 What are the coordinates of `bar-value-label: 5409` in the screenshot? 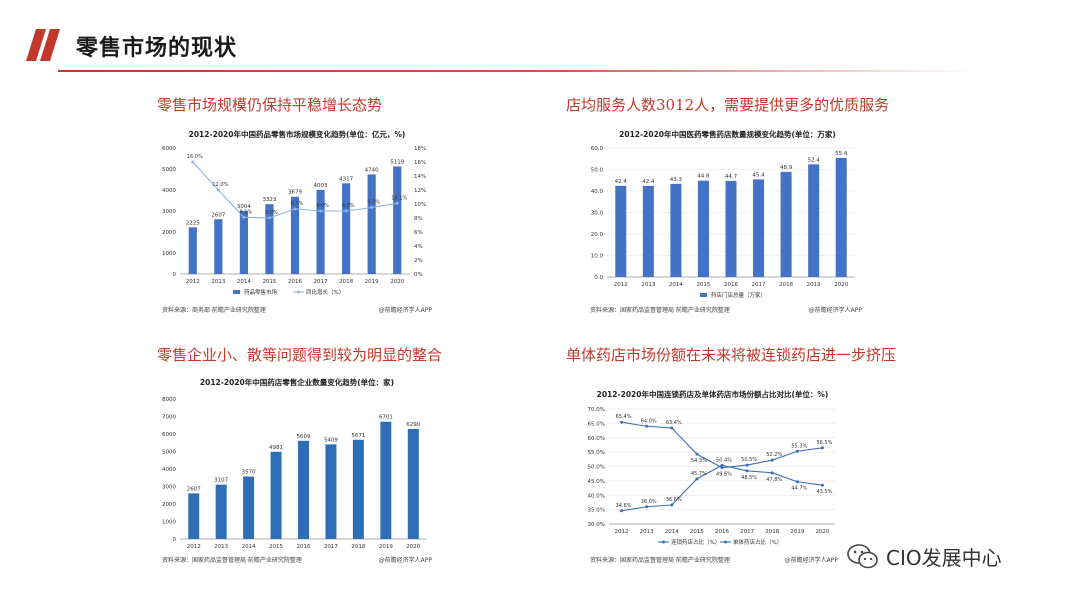 It's located at (331, 440).